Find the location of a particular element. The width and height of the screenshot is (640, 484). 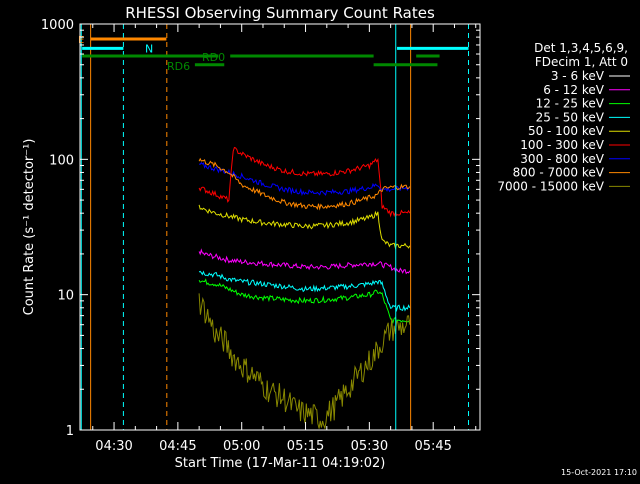

x-axis-label: Start Time (17-Mar-11 04:19:02) is located at coordinates (280, 463).